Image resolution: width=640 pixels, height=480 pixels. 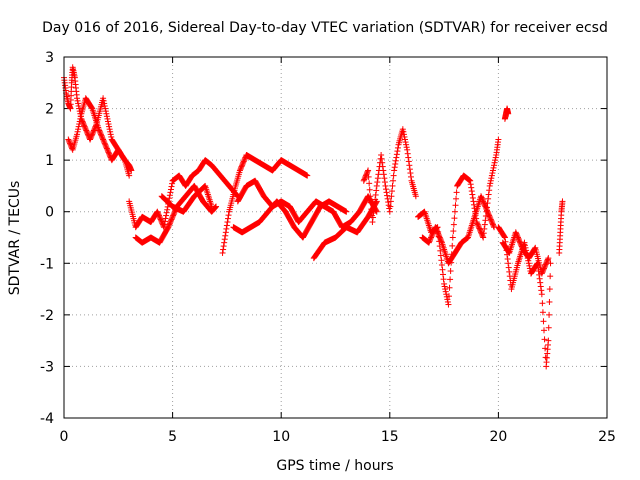 What do you see at coordinates (49, 110) in the screenshot?
I see `y-tick-label: 2` at bounding box center [49, 110].